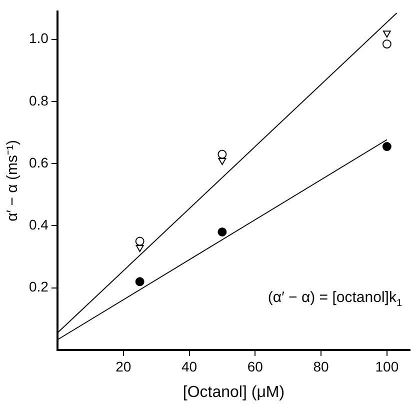  I want to click on x-tick-label: 40, so click(189, 366).